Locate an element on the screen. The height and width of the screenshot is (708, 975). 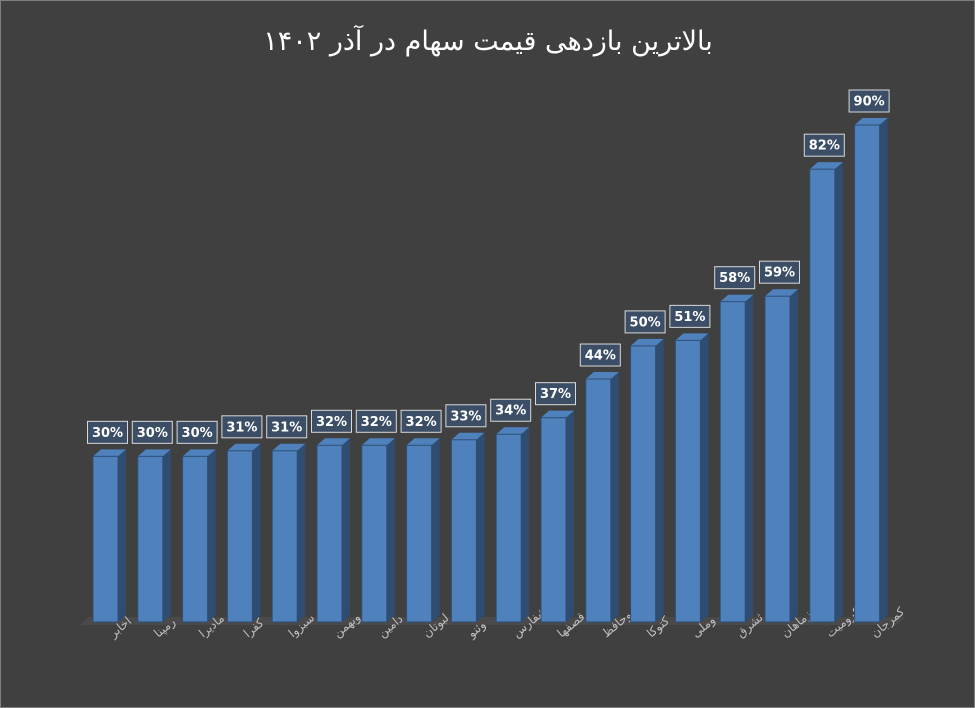
value-label: 44% is located at coordinates (600, 356).